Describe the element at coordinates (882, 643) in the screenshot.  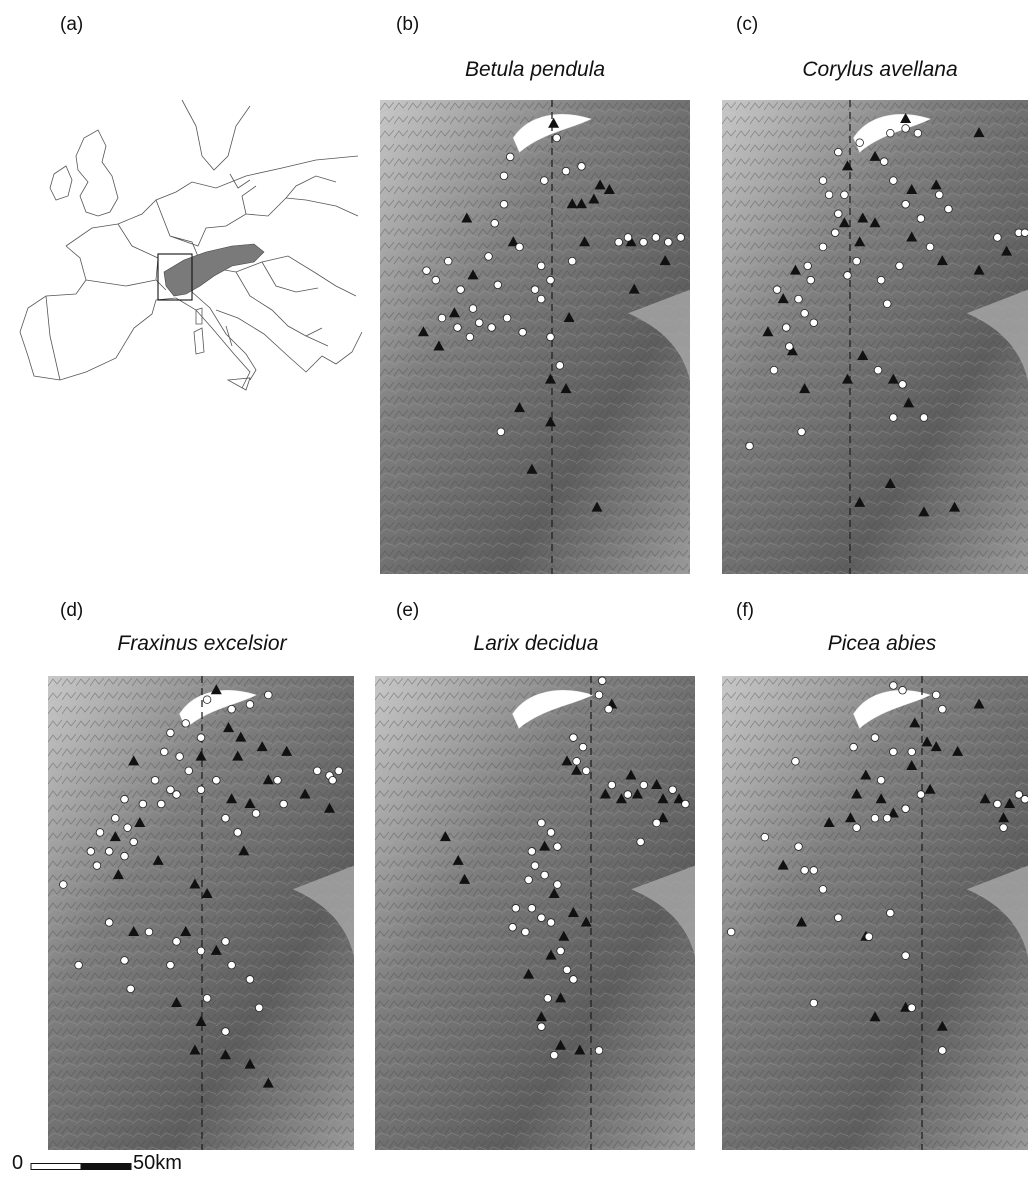
I see `species-title-f: Picea abies` at that location.